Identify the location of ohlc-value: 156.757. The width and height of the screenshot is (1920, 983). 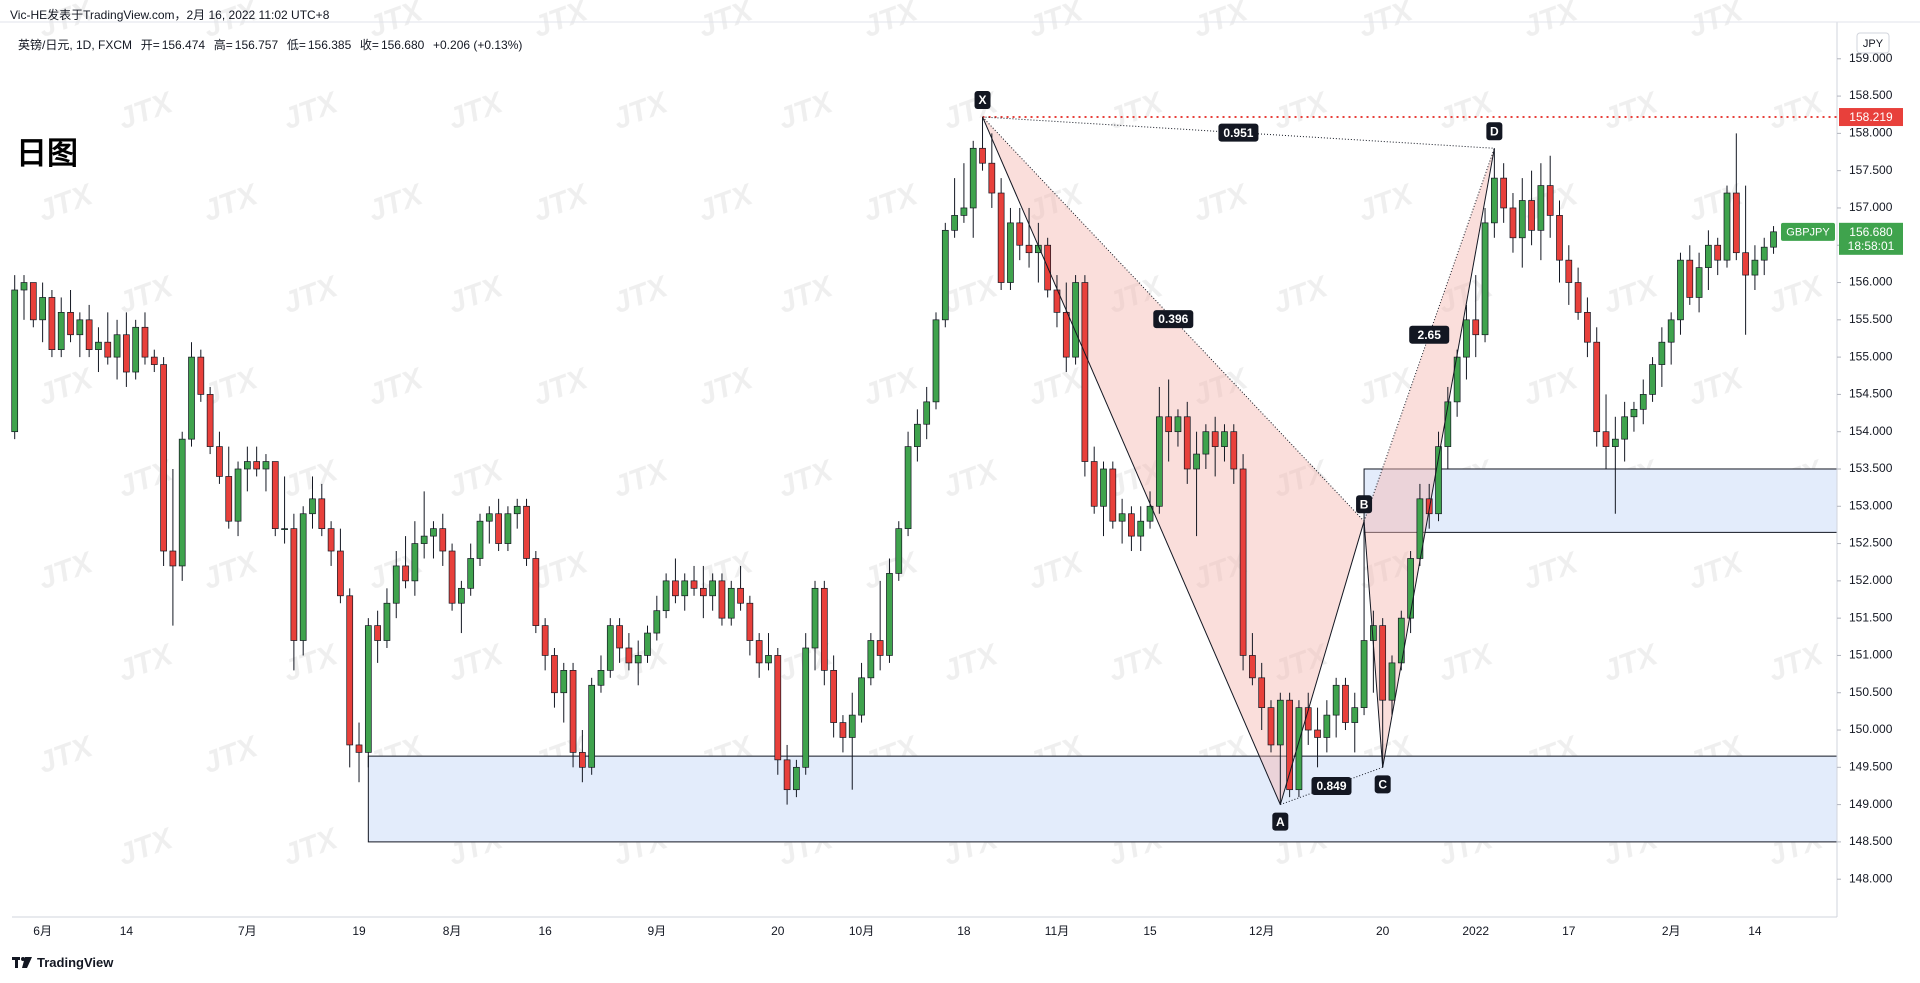
(256, 45).